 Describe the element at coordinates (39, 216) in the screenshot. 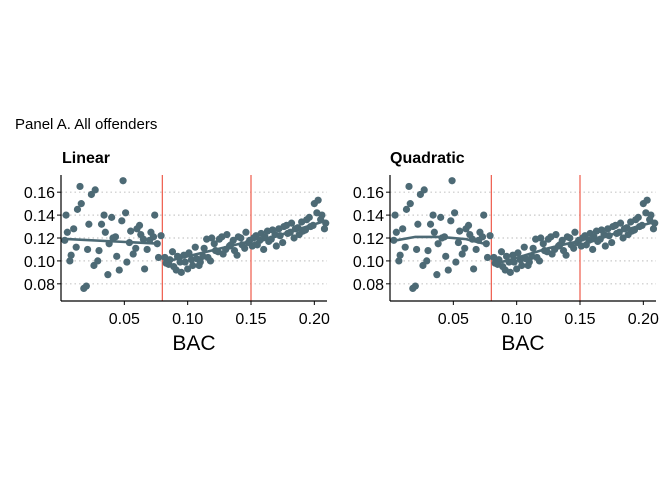

I see `y-tick-label: 0.14` at that location.